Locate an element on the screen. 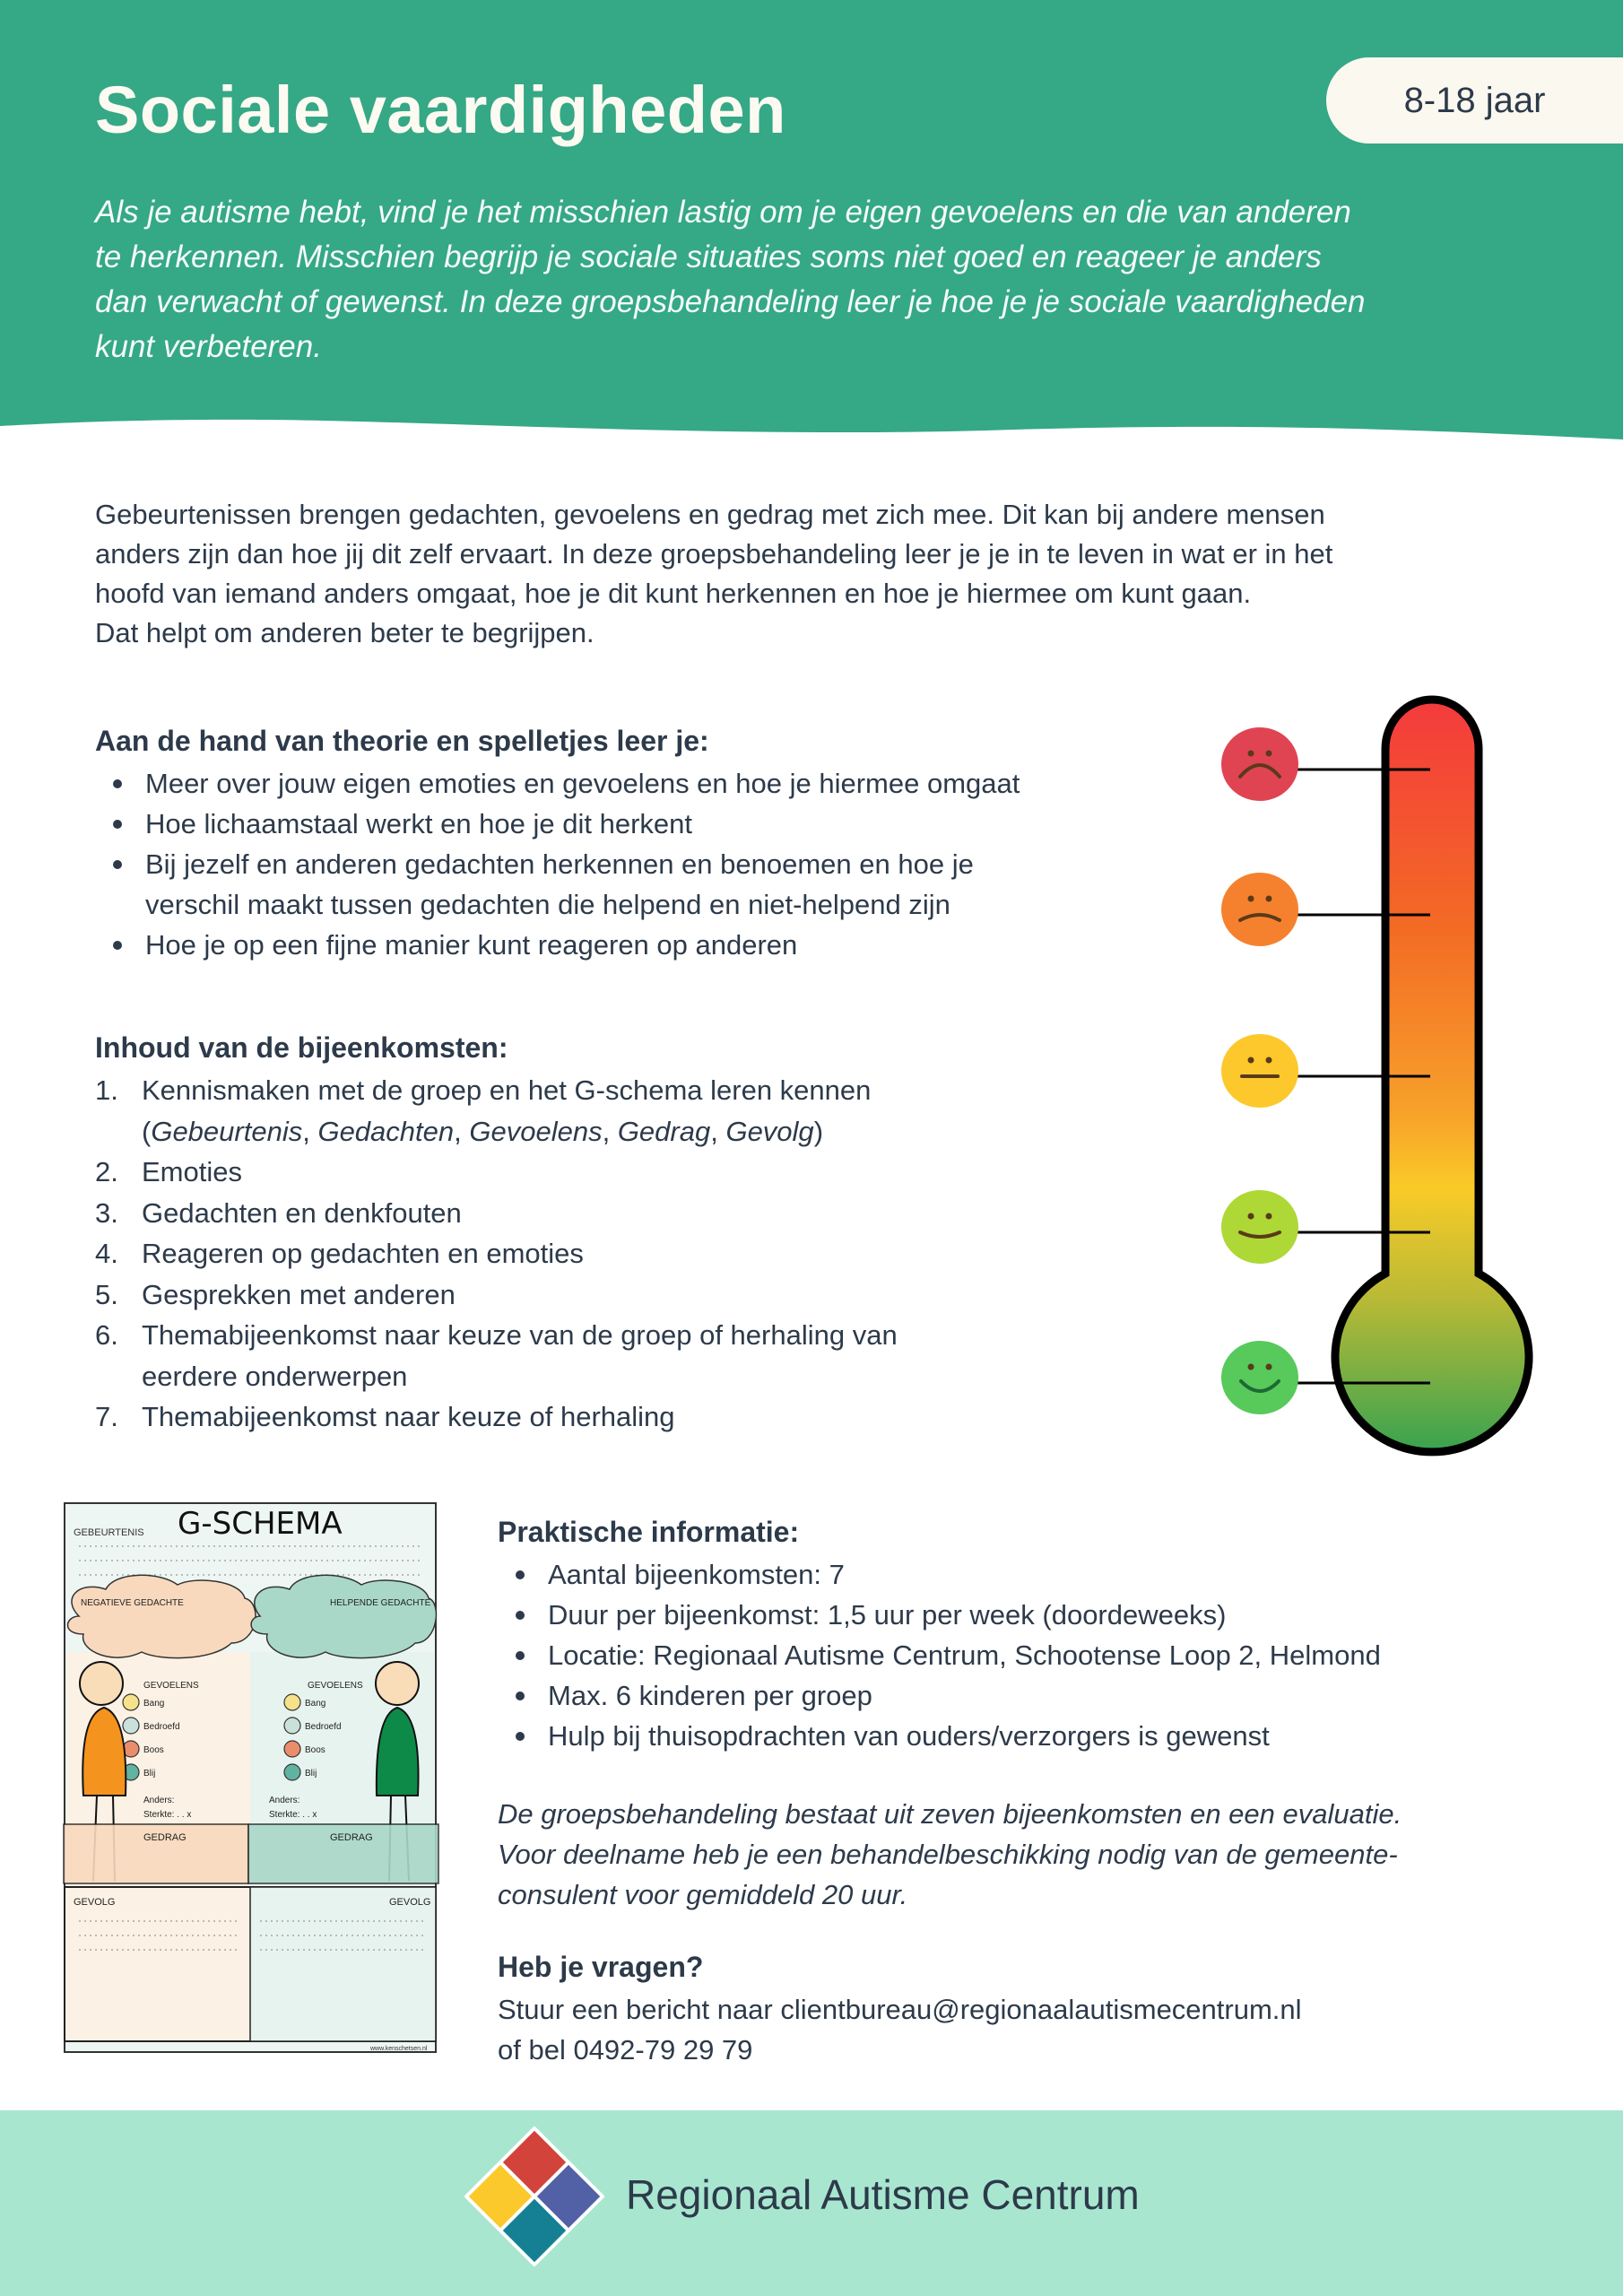 Image resolution: width=1623 pixels, height=2296 pixels. g-term: Gebeurtenis is located at coordinates (227, 1131).